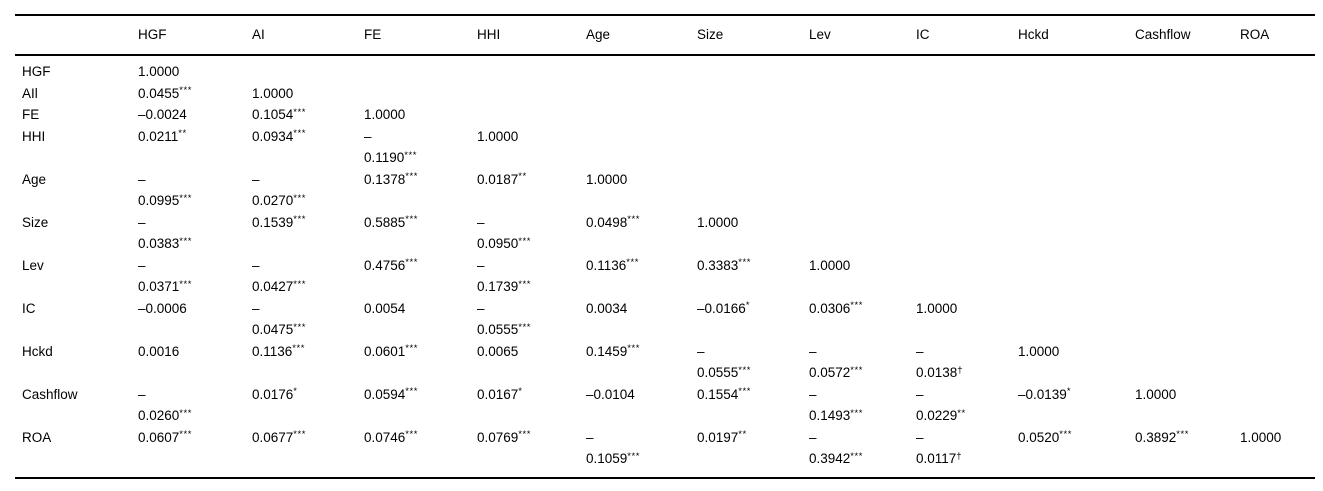 The height and width of the screenshot is (491, 1323). Describe the element at coordinates (195, 190) in the screenshot. I see `cell-age-hgf: – 0.0995***` at that location.